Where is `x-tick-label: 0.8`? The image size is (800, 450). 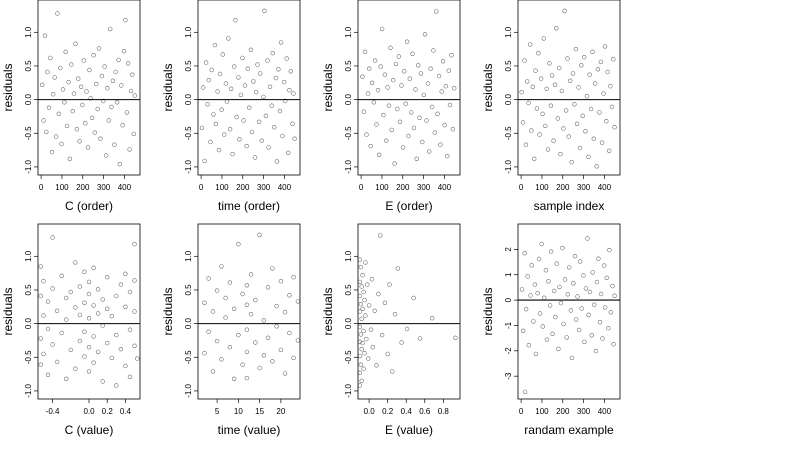 x-tick-label: 0.8 is located at coordinates (444, 411).